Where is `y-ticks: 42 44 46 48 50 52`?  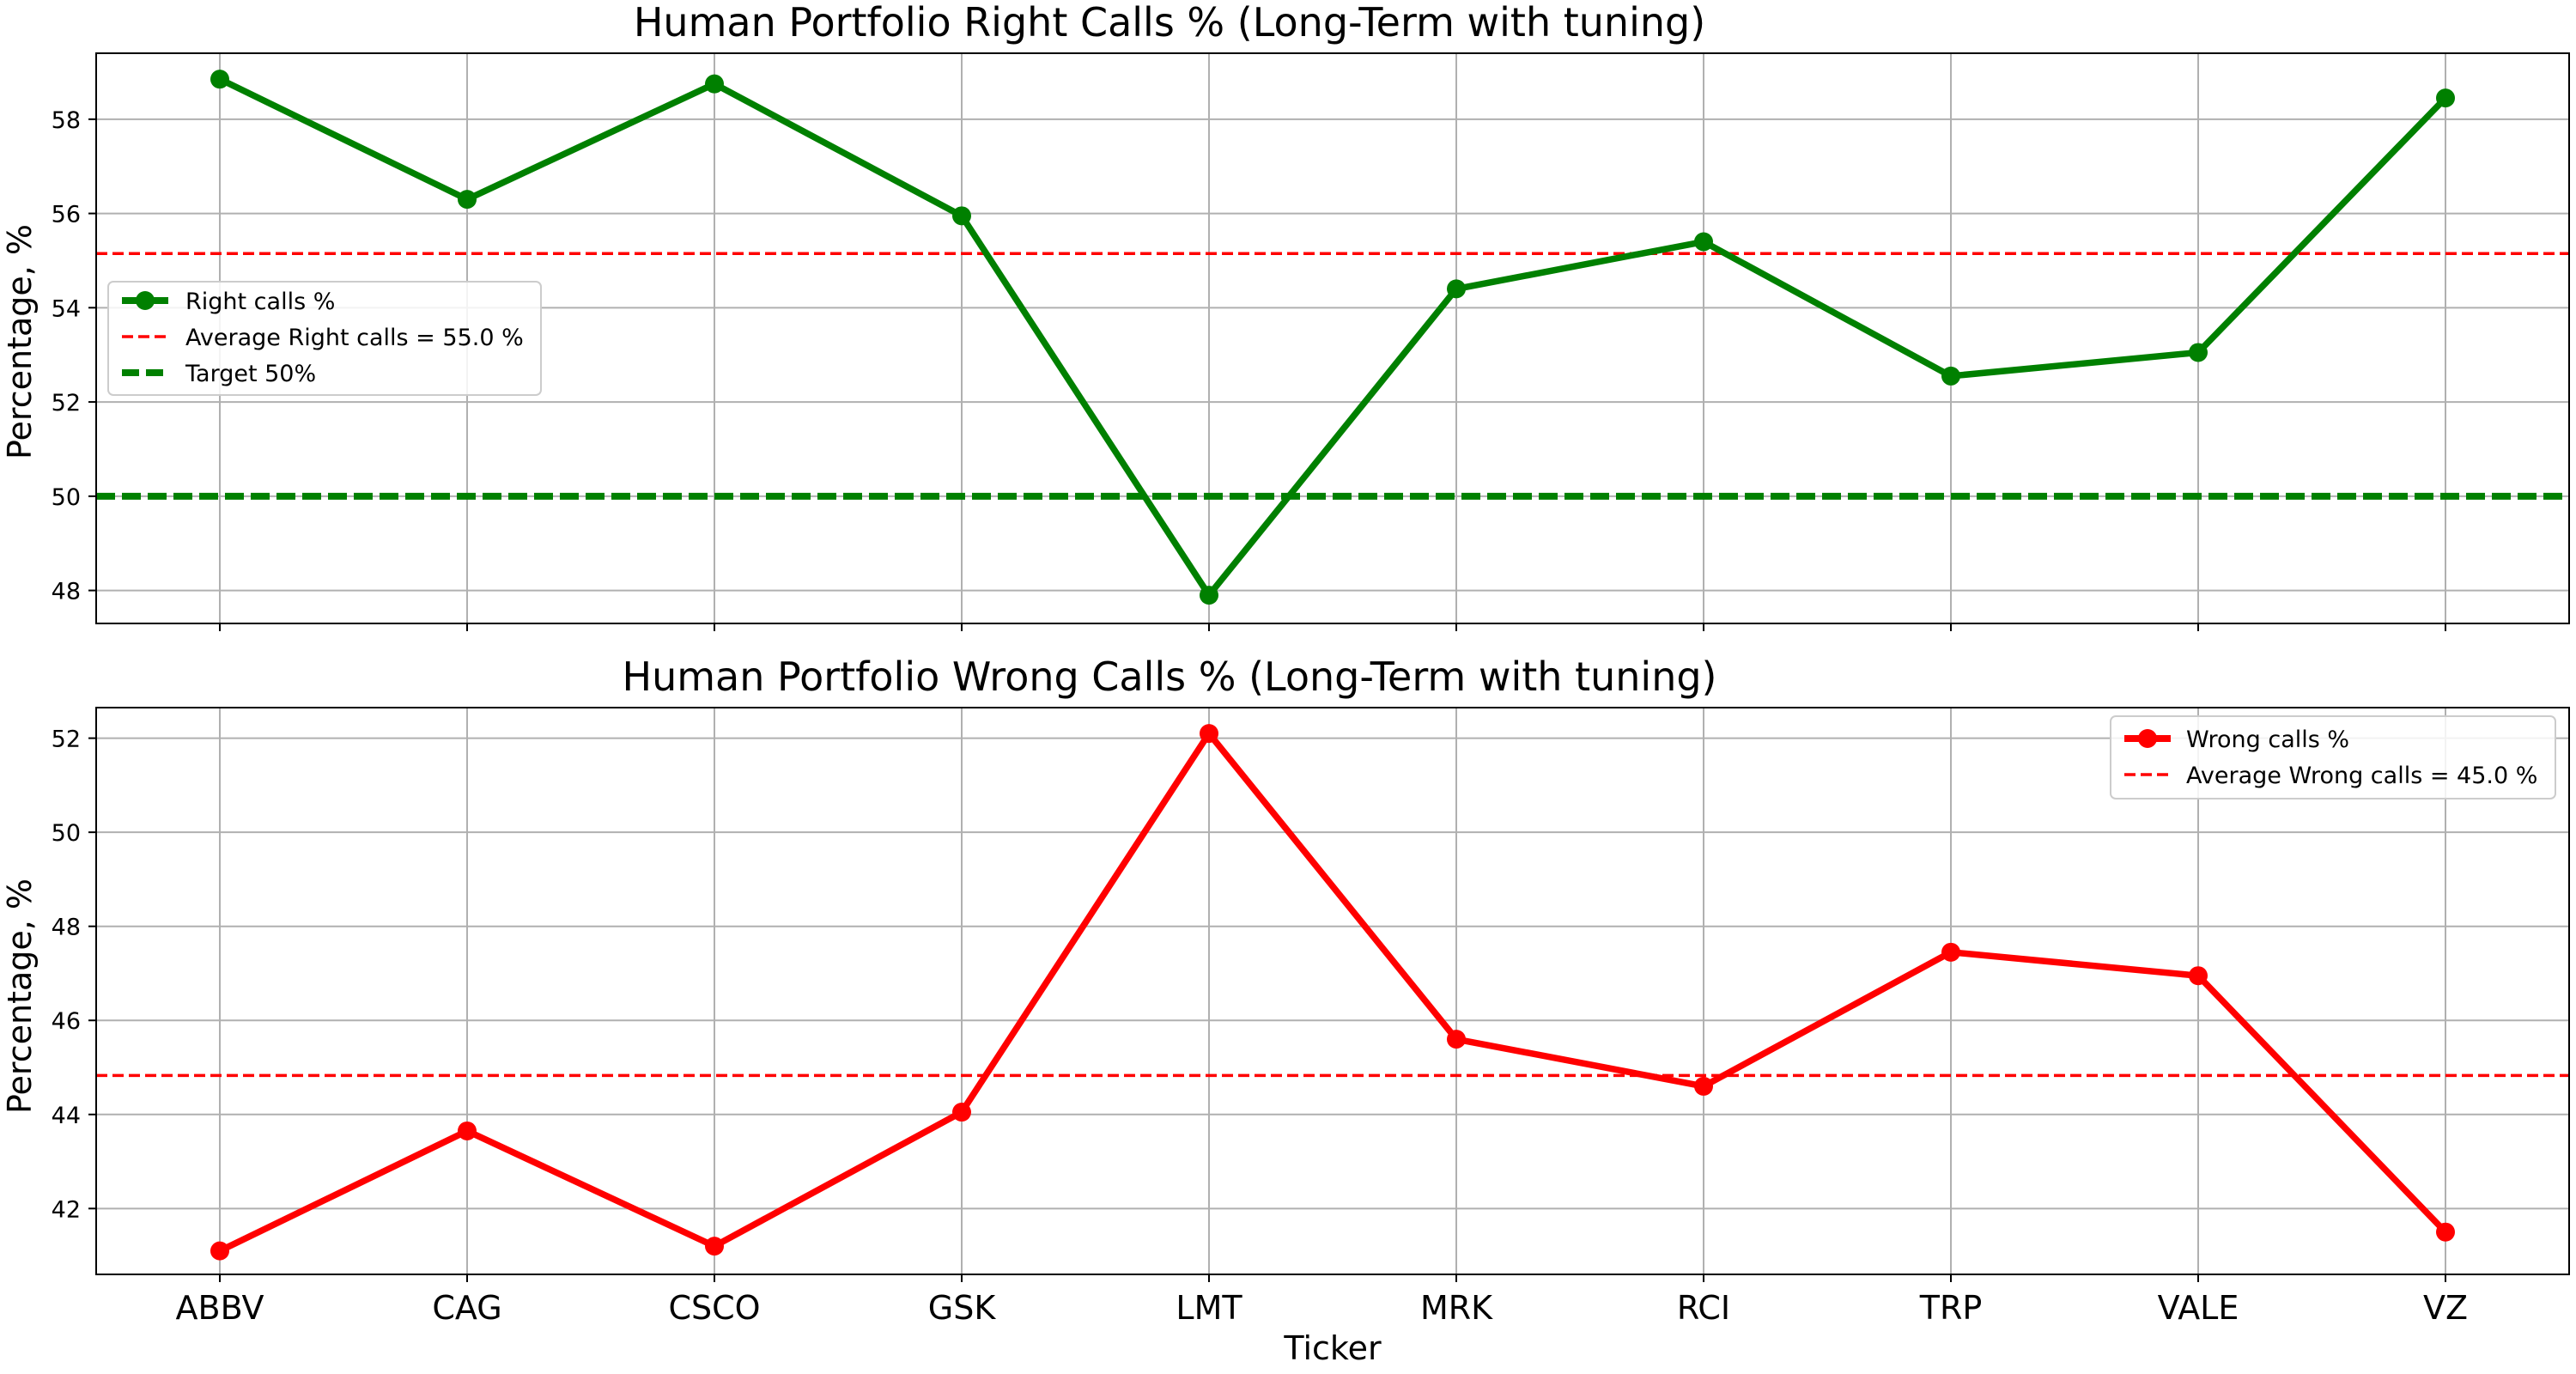
y-ticks: 42 44 46 48 50 52 is located at coordinates (74, 975).